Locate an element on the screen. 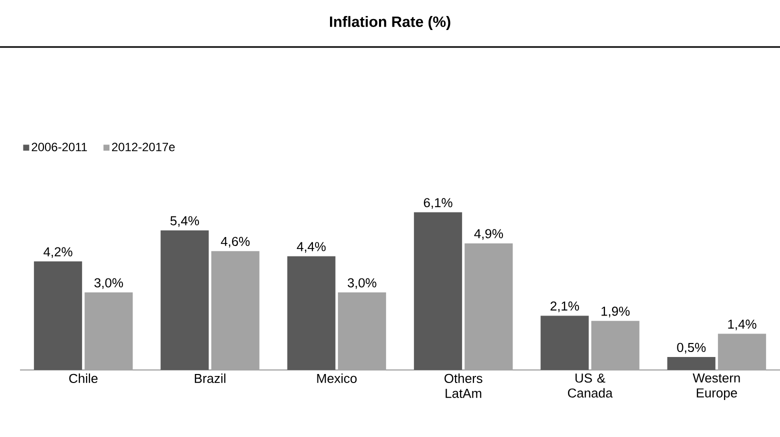 This screenshot has width=780, height=437. data-label: 2,1% is located at coordinates (564, 306).